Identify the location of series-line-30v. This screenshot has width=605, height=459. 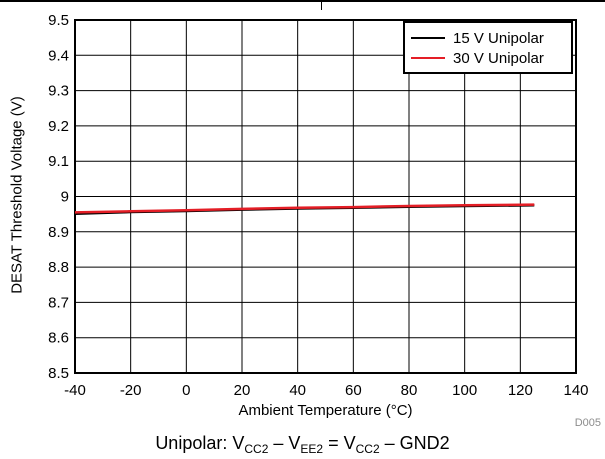
(304, 208).